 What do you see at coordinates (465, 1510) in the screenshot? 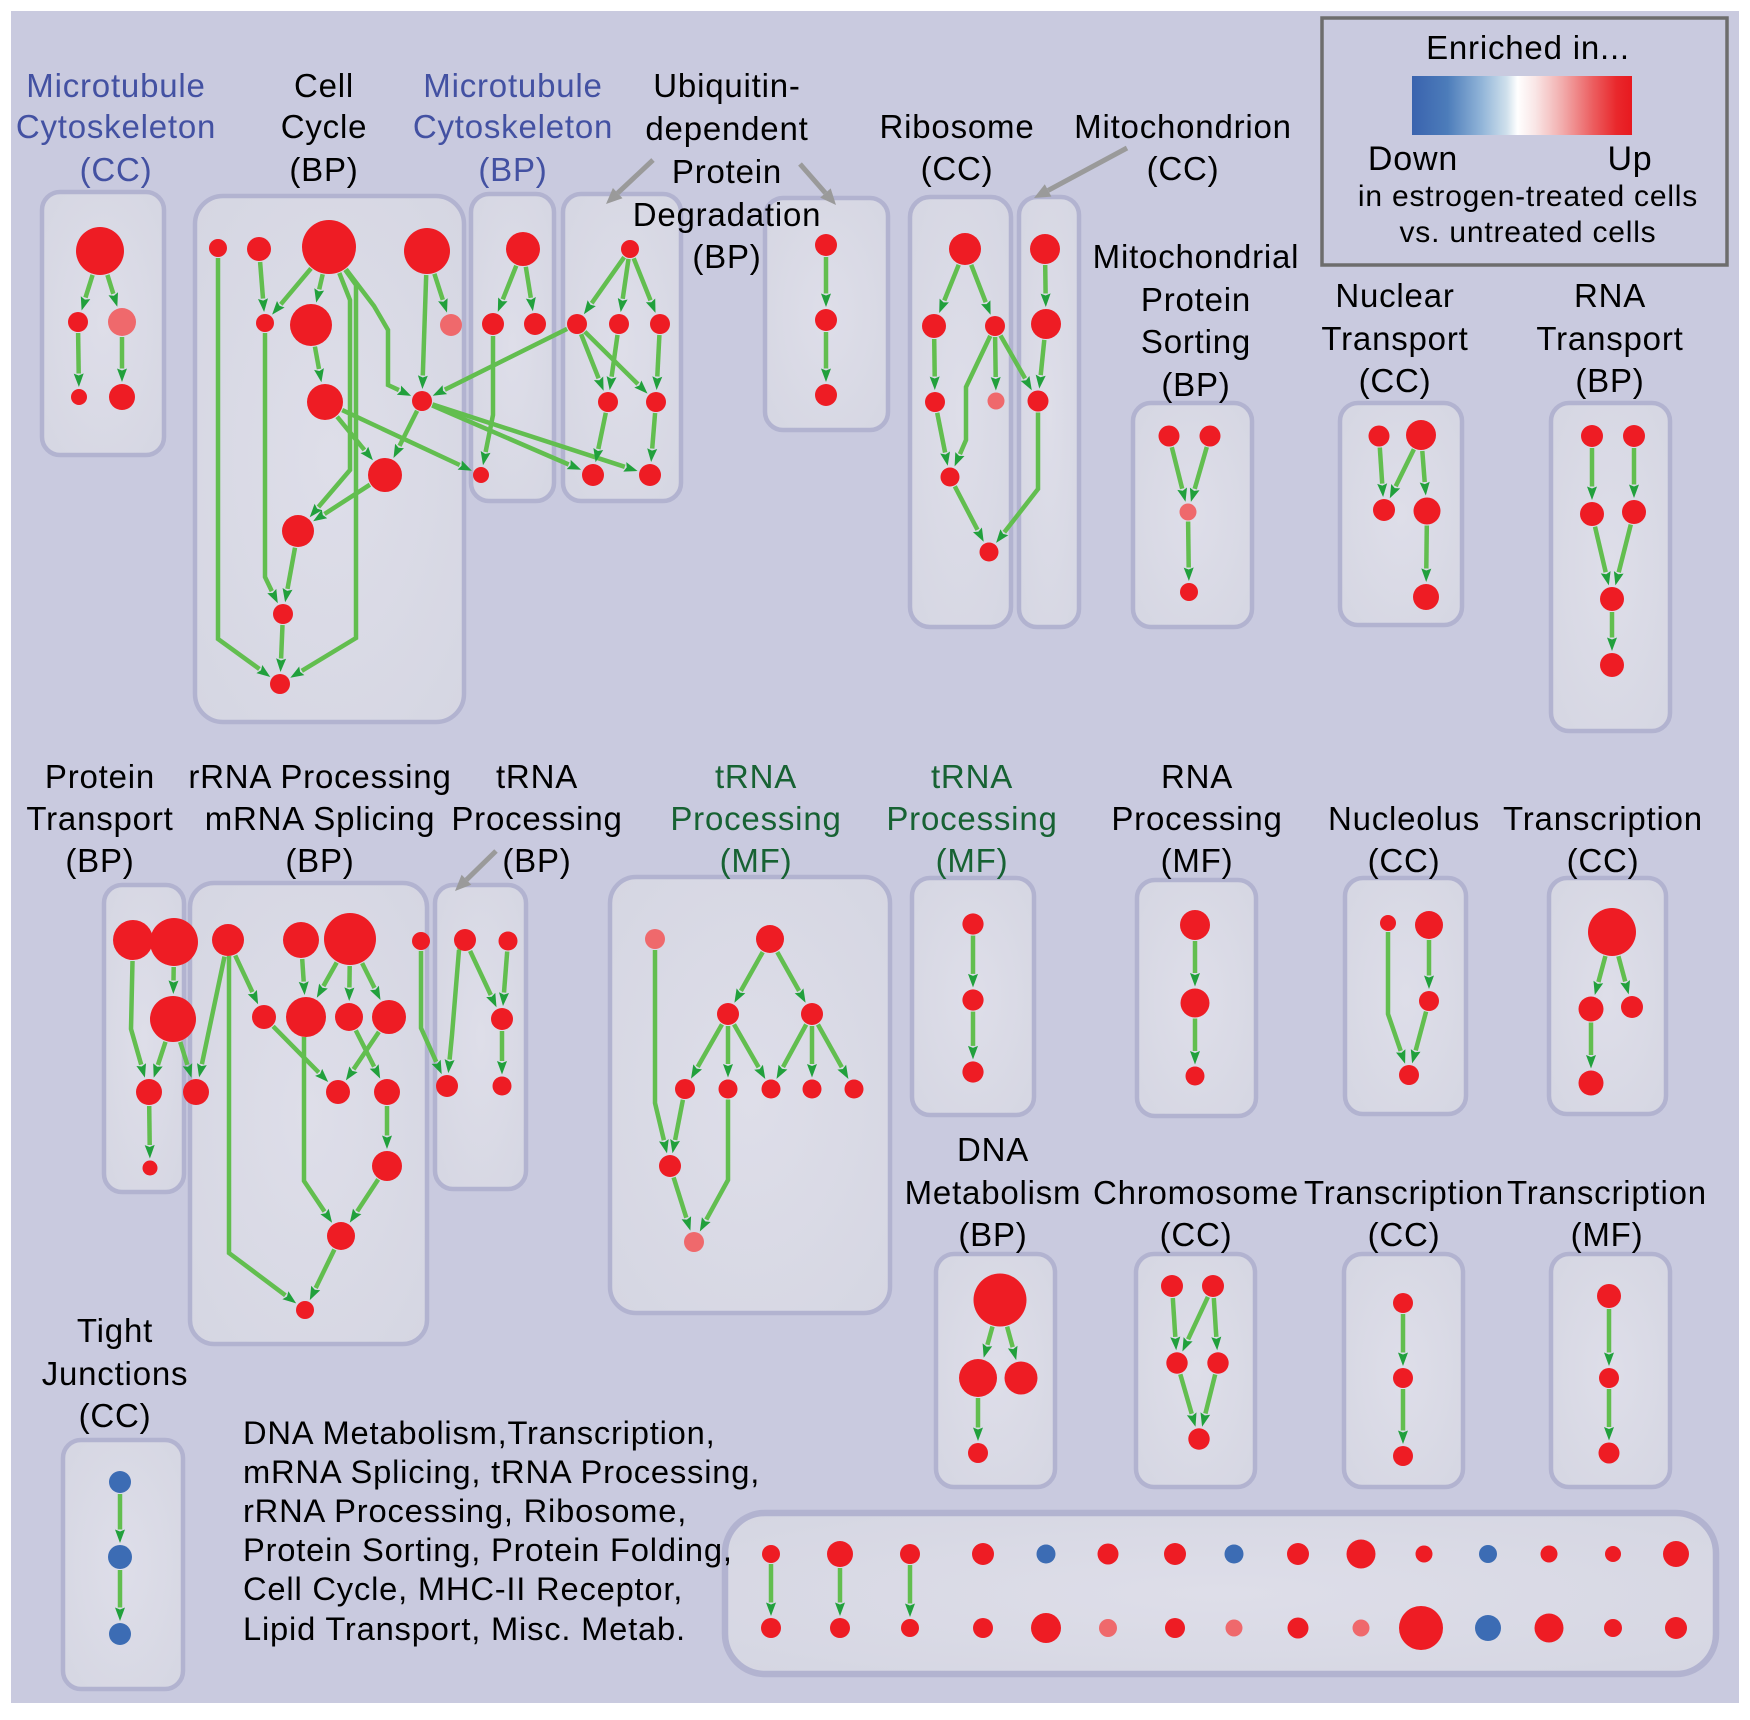
I see `svg-text: rRNA Processing, Ribosome,` at bounding box center [465, 1510].